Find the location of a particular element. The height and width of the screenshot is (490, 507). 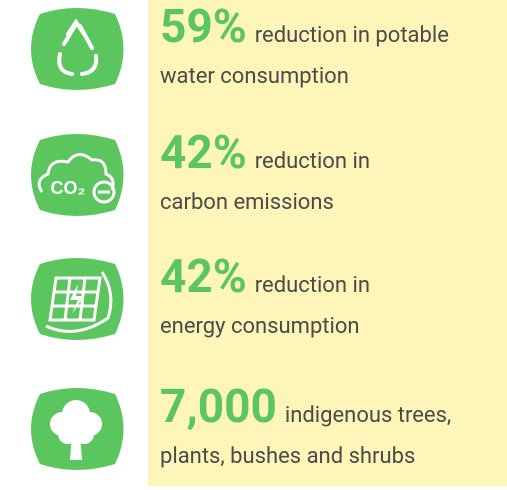

co2-icon: CO₂ is located at coordinates (77, 175).